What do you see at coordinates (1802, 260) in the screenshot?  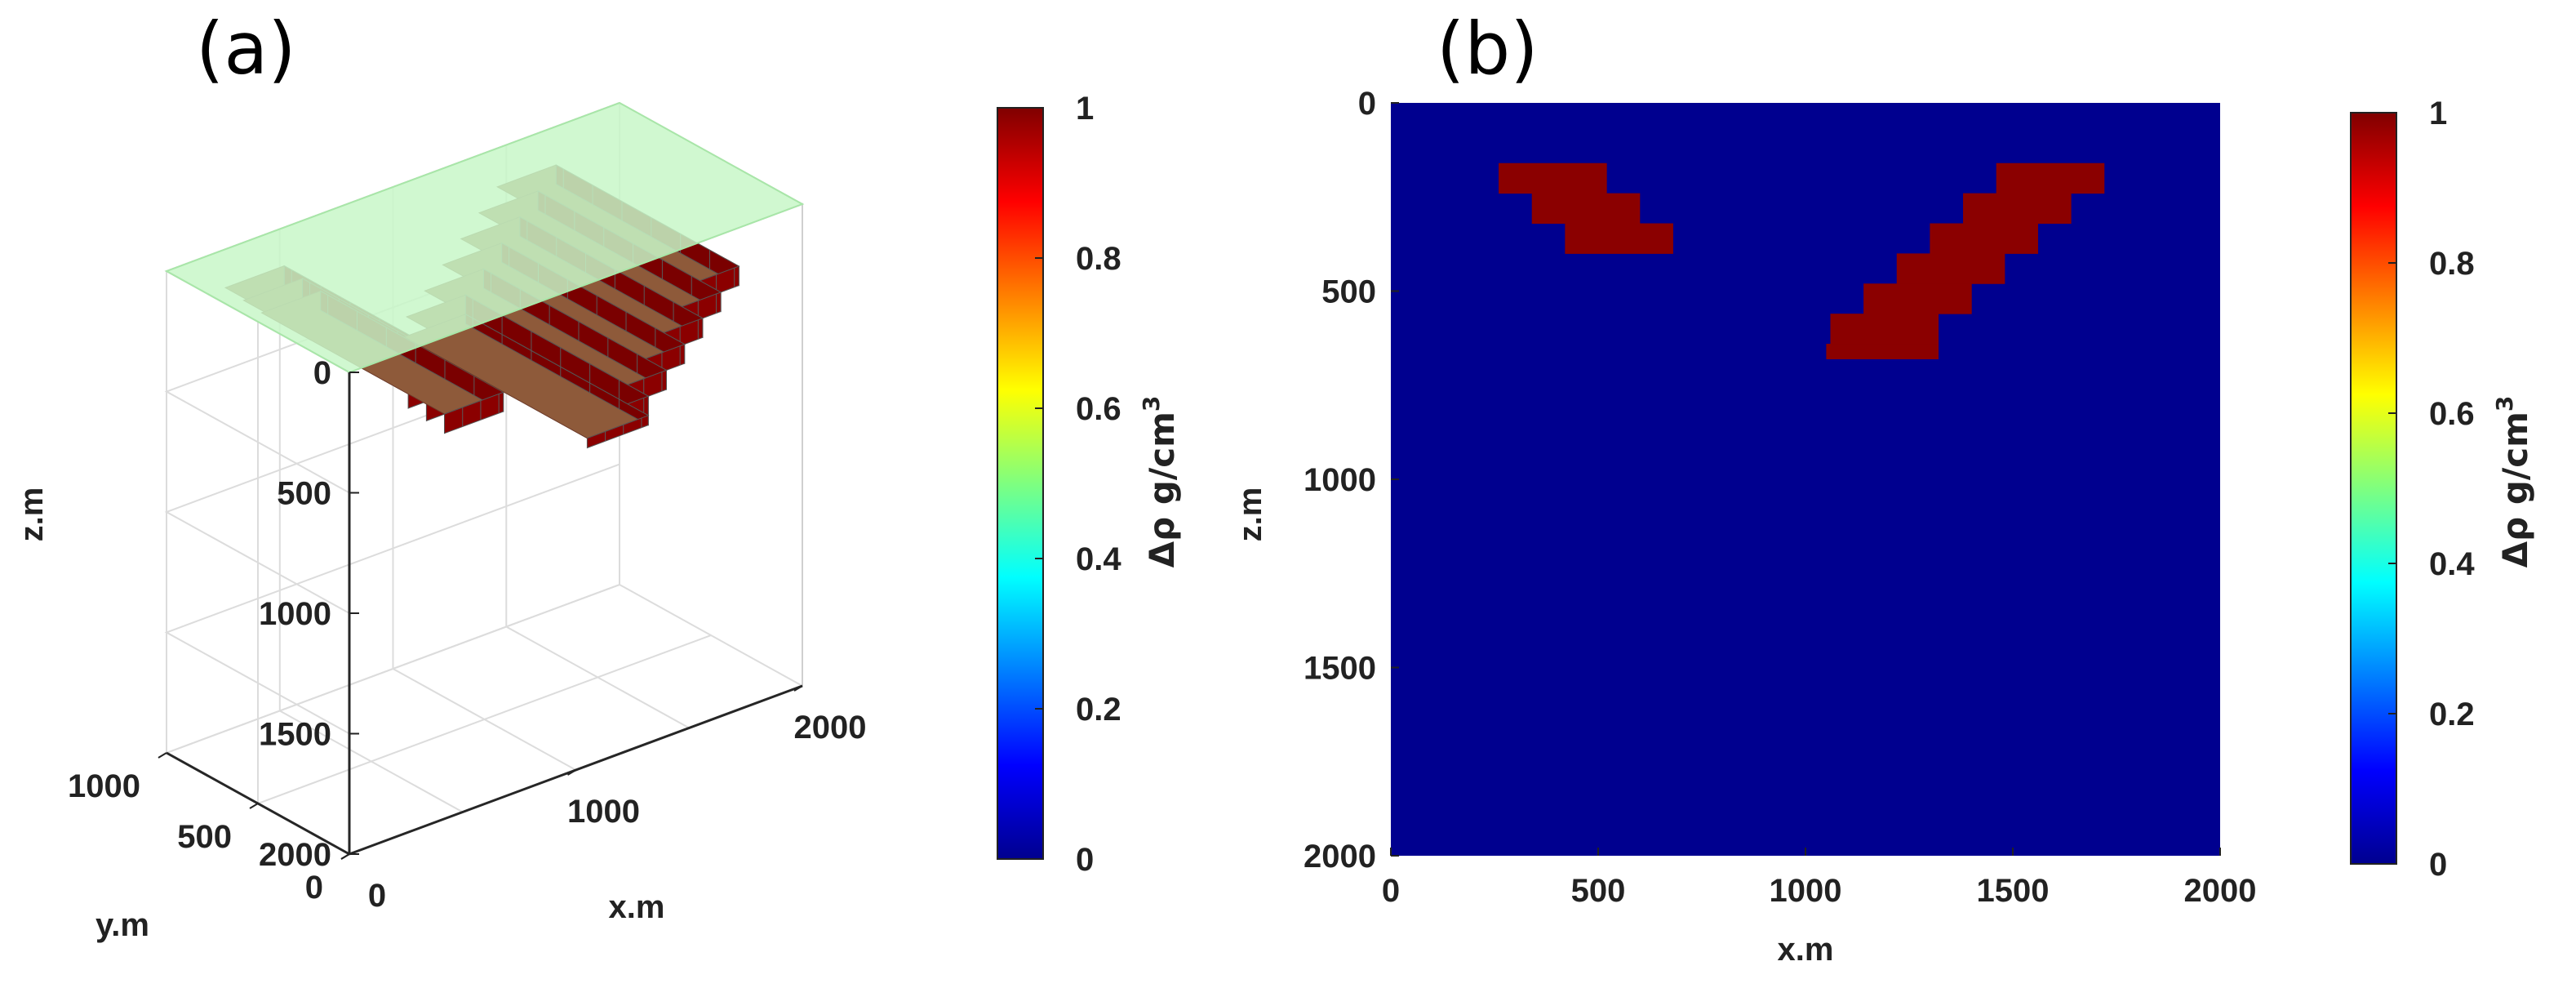 I see `panel-b-anomaly-cells` at bounding box center [1802, 260].